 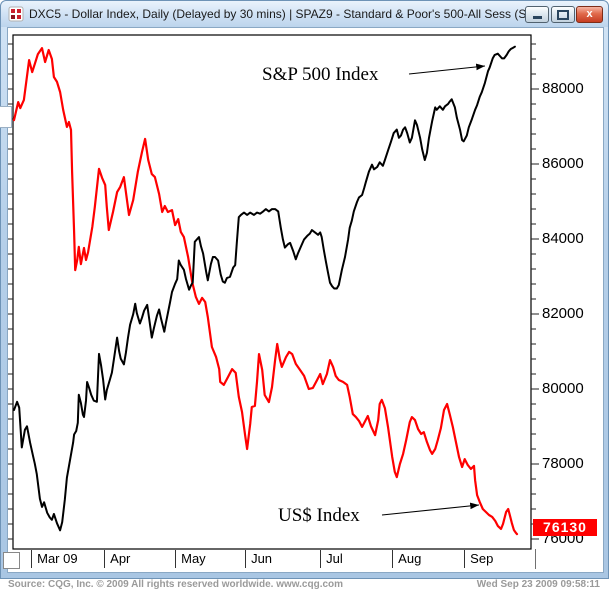 I want to click on x-tick-label: Sep, so click(x=482, y=558).